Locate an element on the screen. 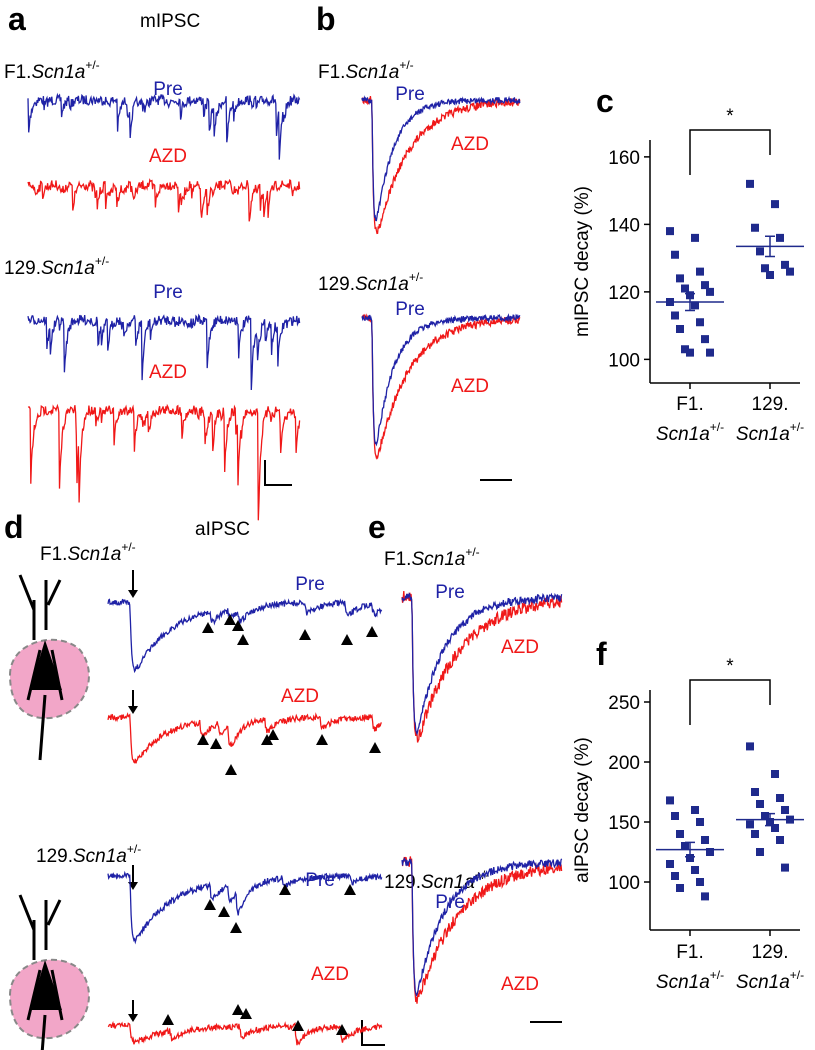 Image resolution: width=815 pixels, height=1050 pixels. panel-title: mIPSC is located at coordinates (170, 21).